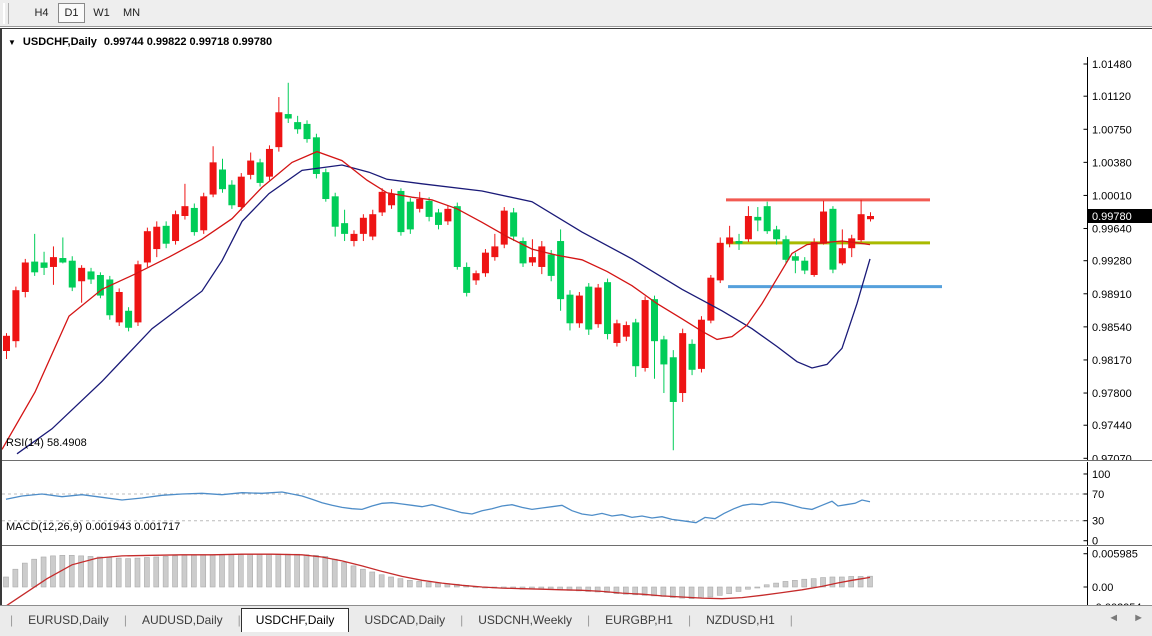 The image size is (1152, 636). Describe the element at coordinates (12, 42) in the screenshot. I see `symbol-dropdown-icon: ▼` at that location.